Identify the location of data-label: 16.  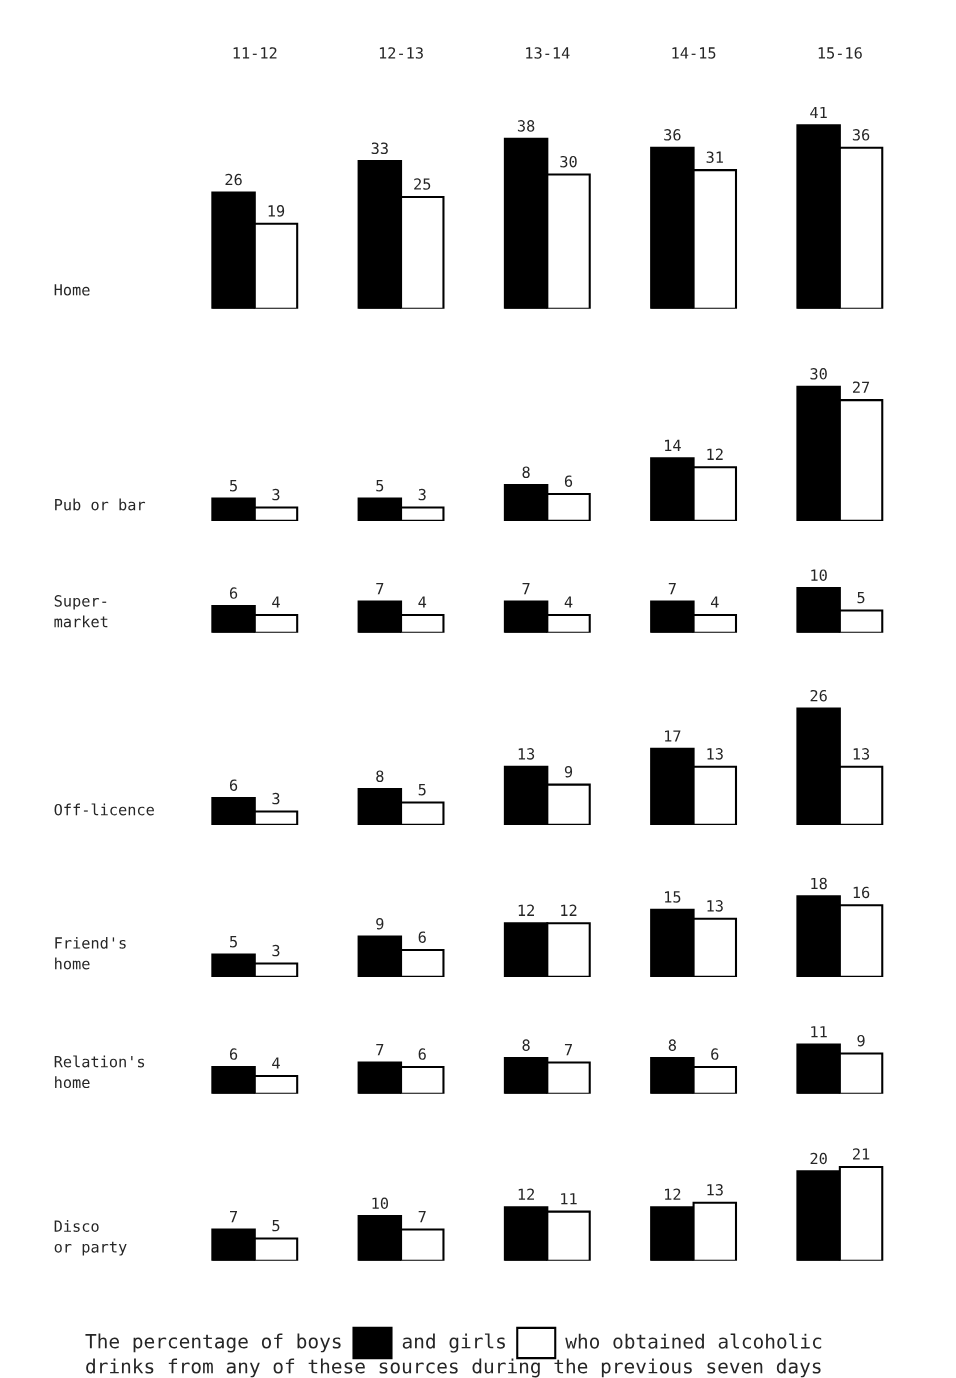
(861, 892).